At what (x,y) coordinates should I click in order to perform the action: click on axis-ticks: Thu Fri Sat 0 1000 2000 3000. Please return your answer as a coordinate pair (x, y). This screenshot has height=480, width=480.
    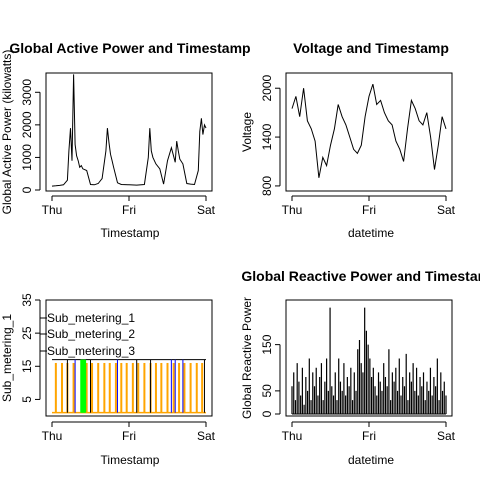
    Looking at the image, I should click on (118, 148).